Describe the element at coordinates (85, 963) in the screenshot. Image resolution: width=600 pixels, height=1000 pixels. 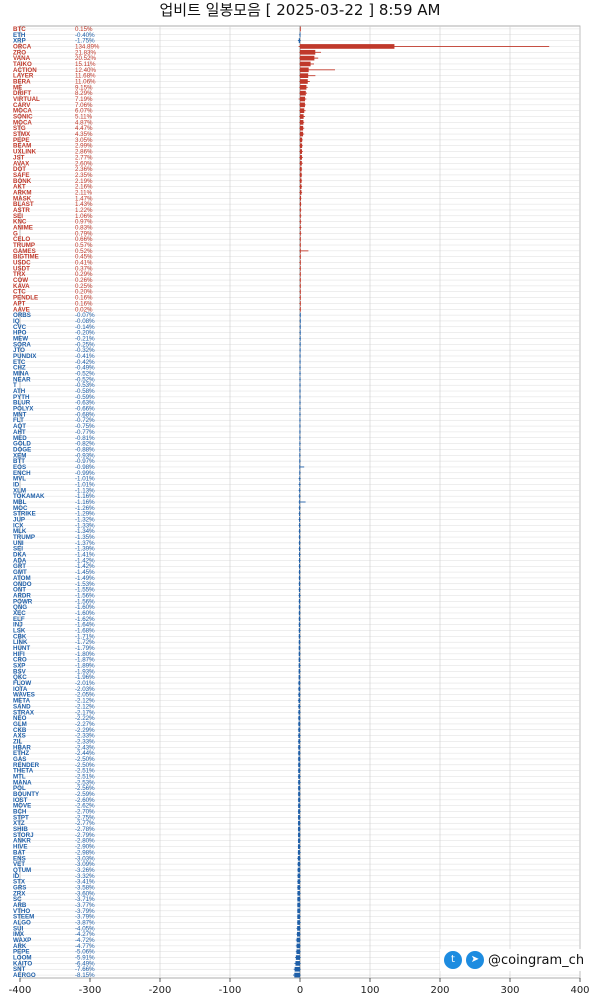
I see `row-value: -6.49%` at that location.